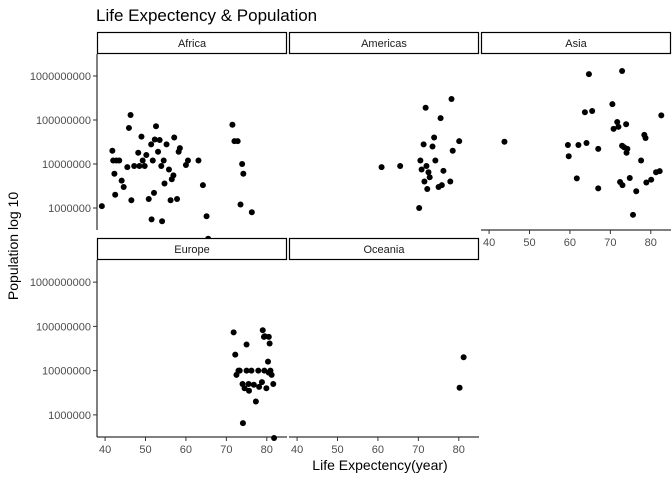 The image size is (672, 480). What do you see at coordinates (384, 121) in the screenshot?
I see `panel-americas: Americas` at bounding box center [384, 121].